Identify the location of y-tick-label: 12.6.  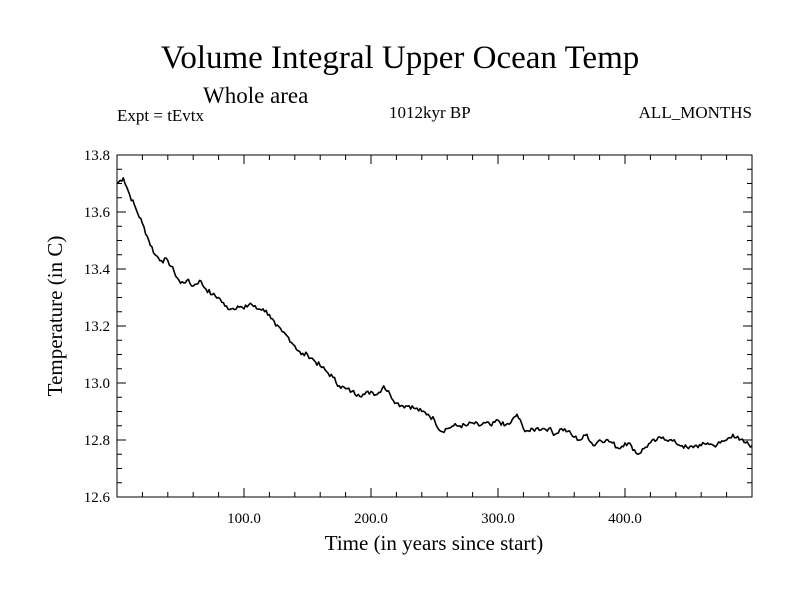
(97, 498).